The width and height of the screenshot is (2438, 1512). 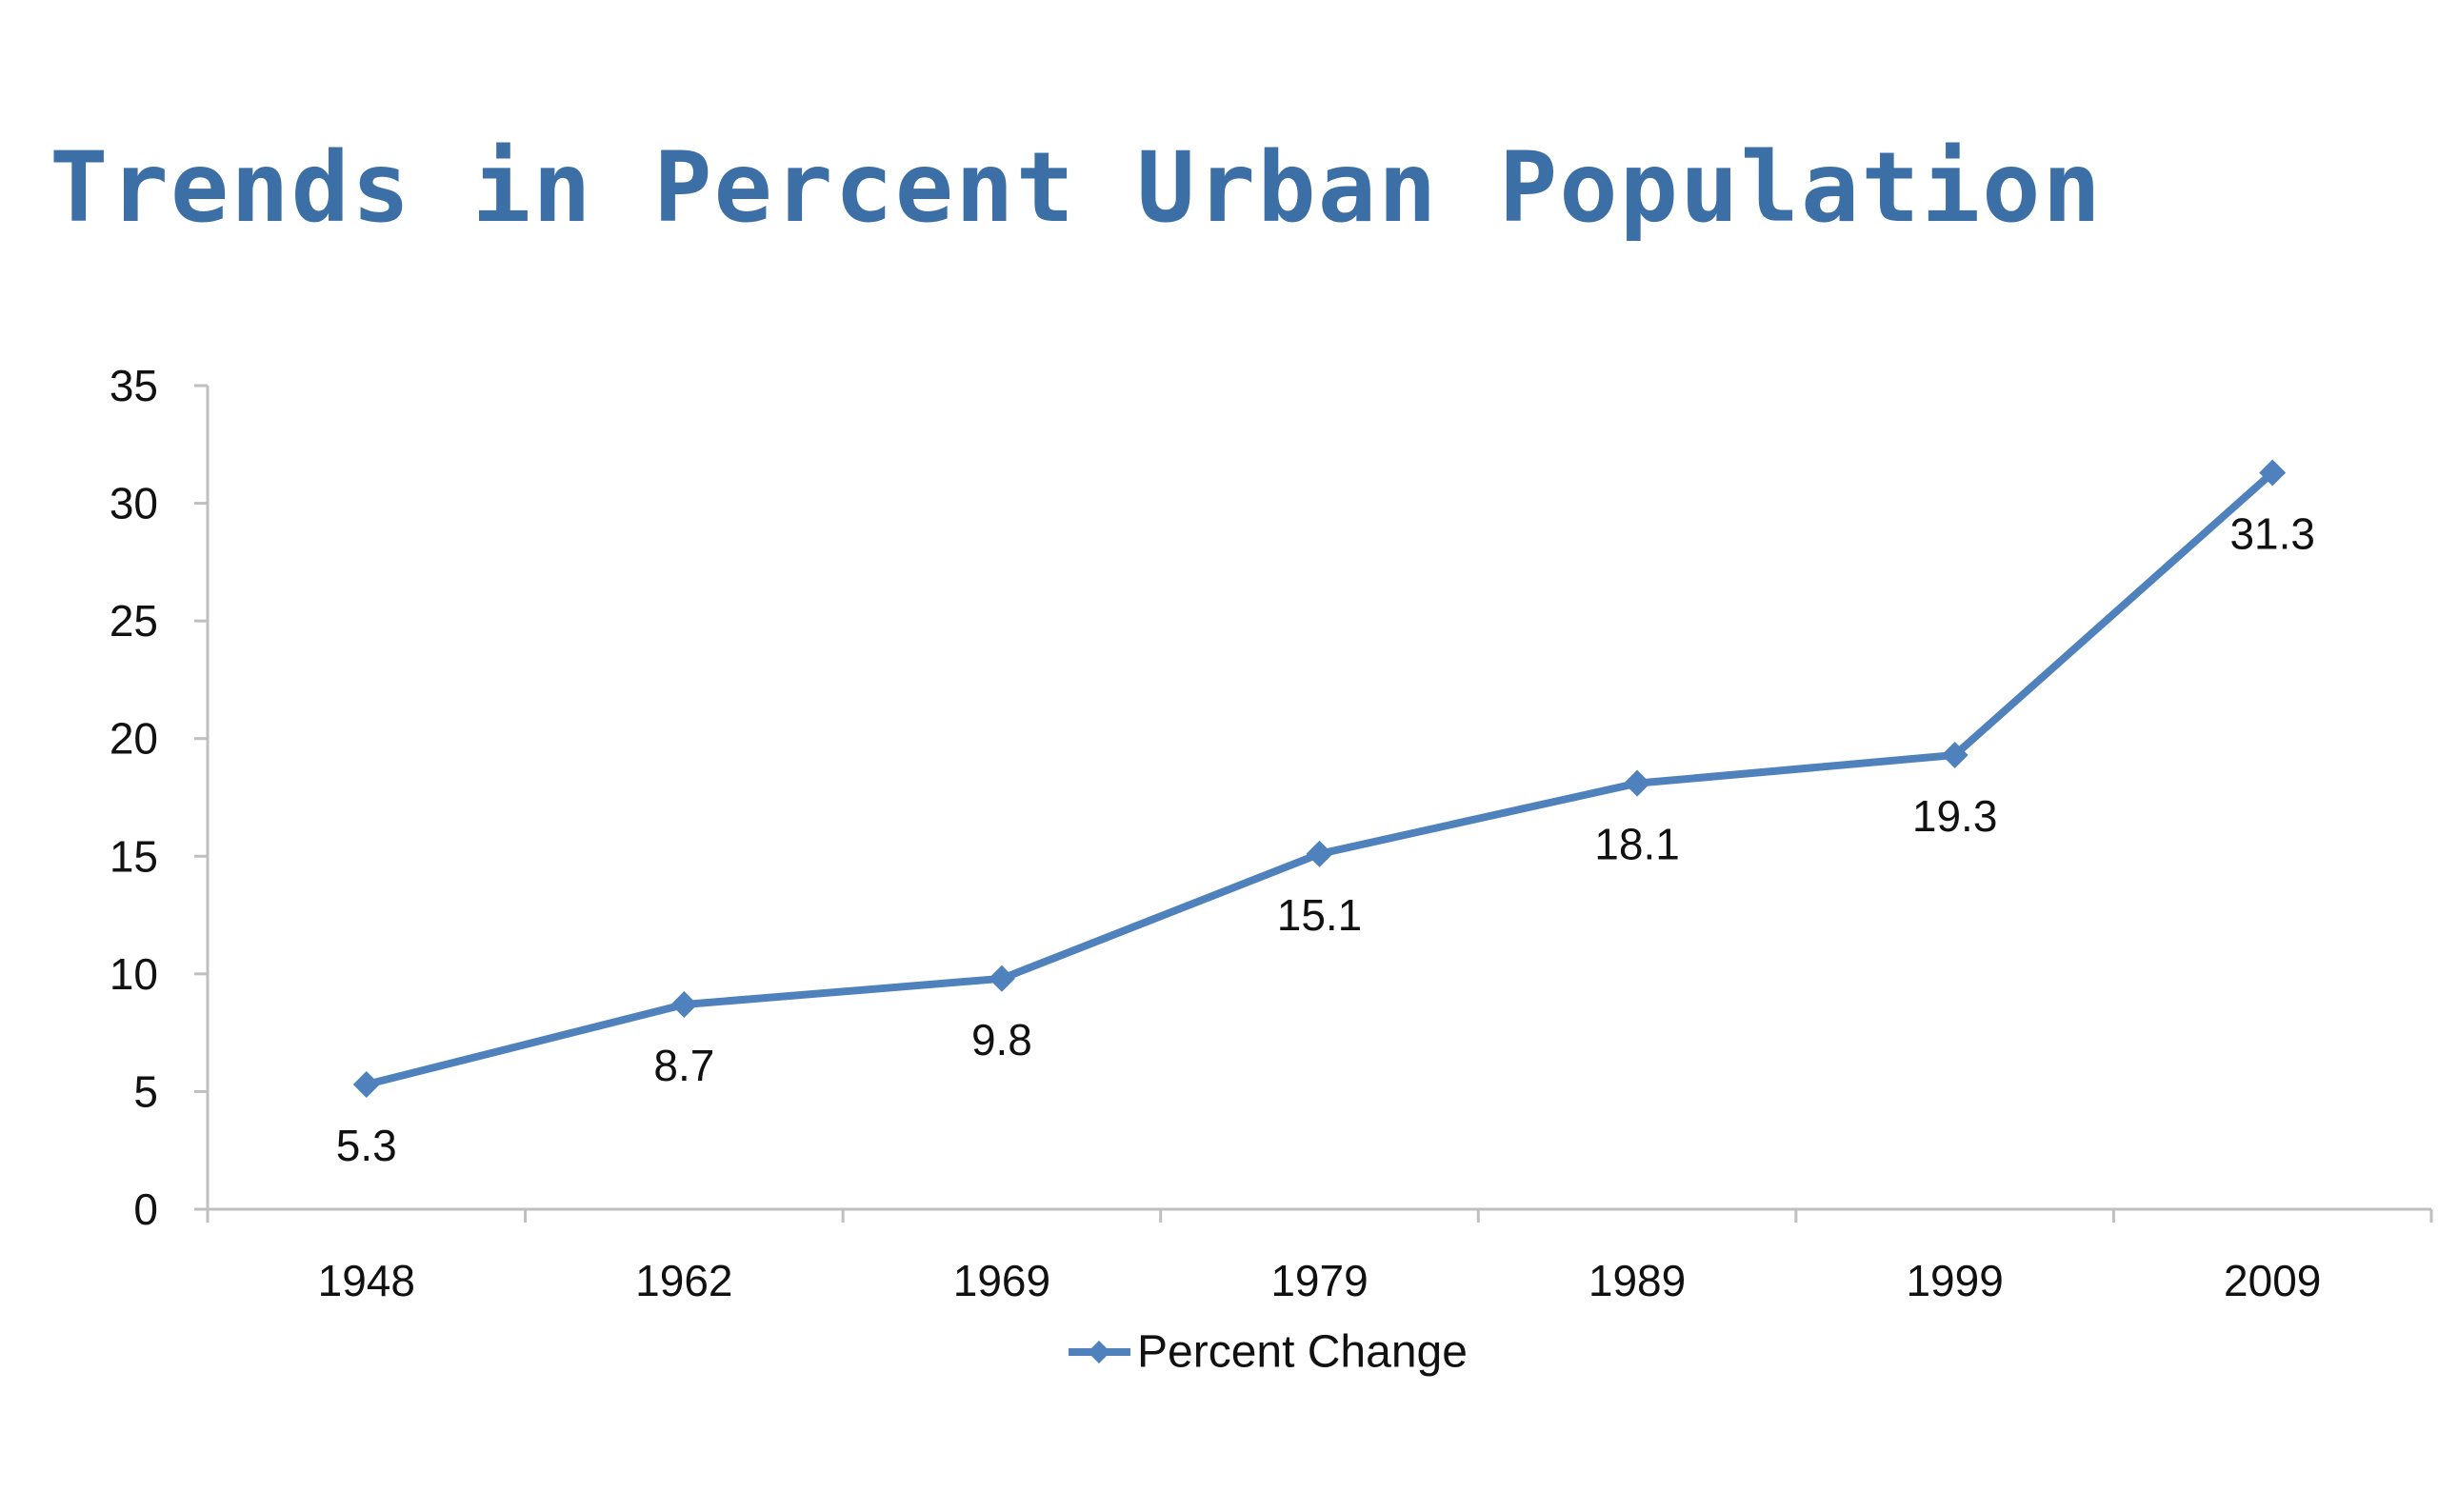 I want to click on x-tick-label: 1999, so click(x=1954, y=1280).